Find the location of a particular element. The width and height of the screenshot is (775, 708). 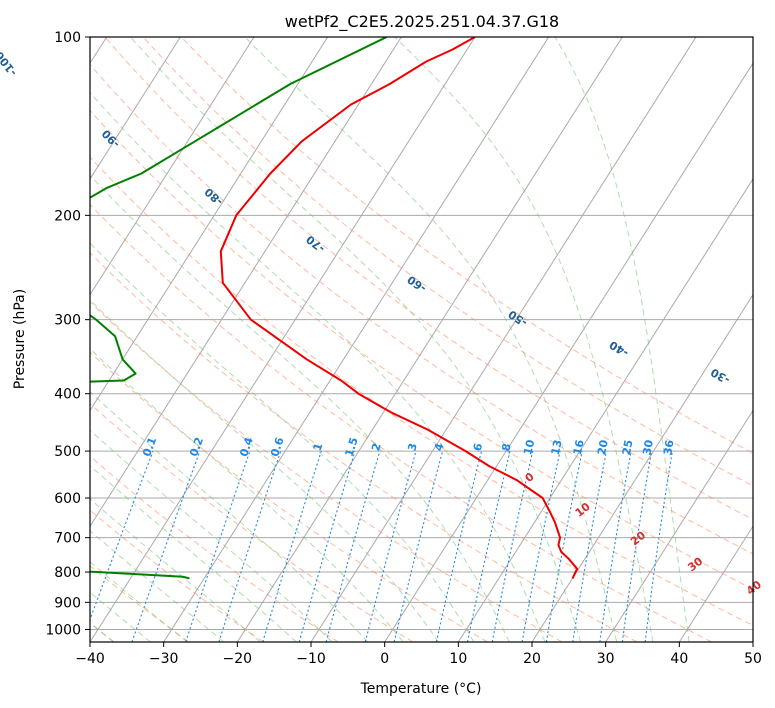

mixing-ratio-label: 0.6 is located at coordinates (277, 446).